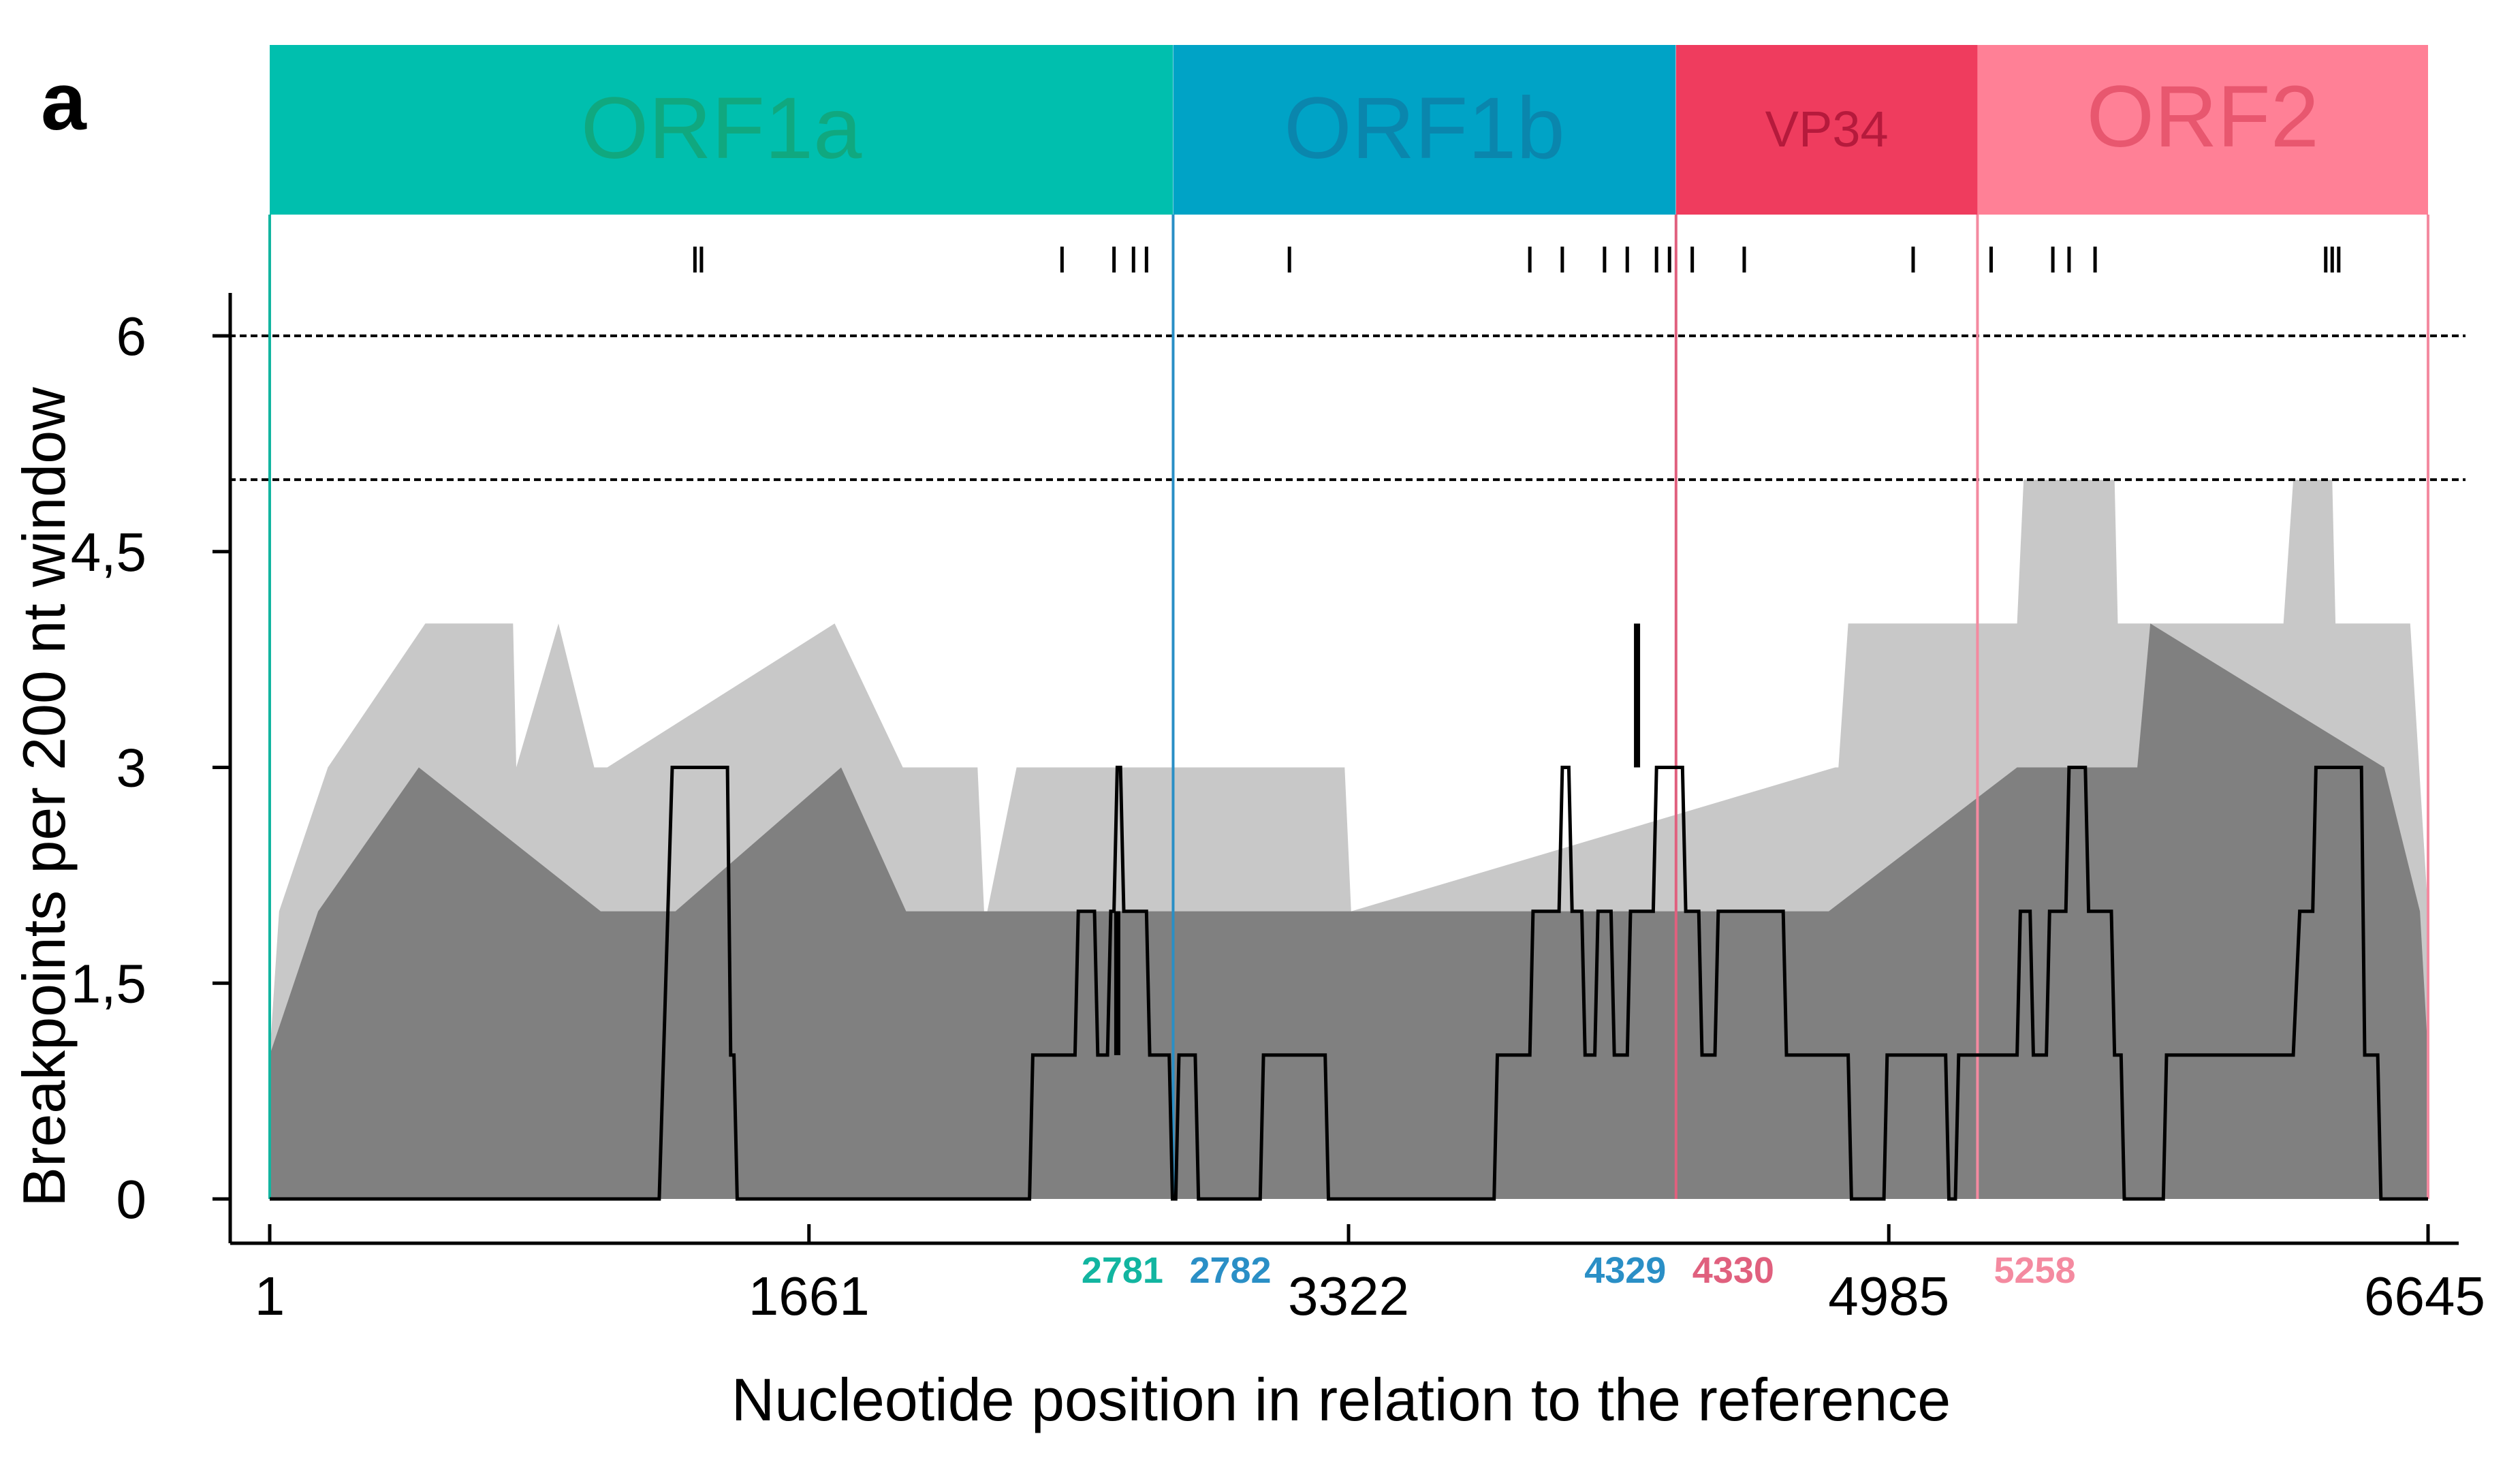  What do you see at coordinates (108, 552) in the screenshot?
I see `y-tick-label: 4,5` at bounding box center [108, 552].